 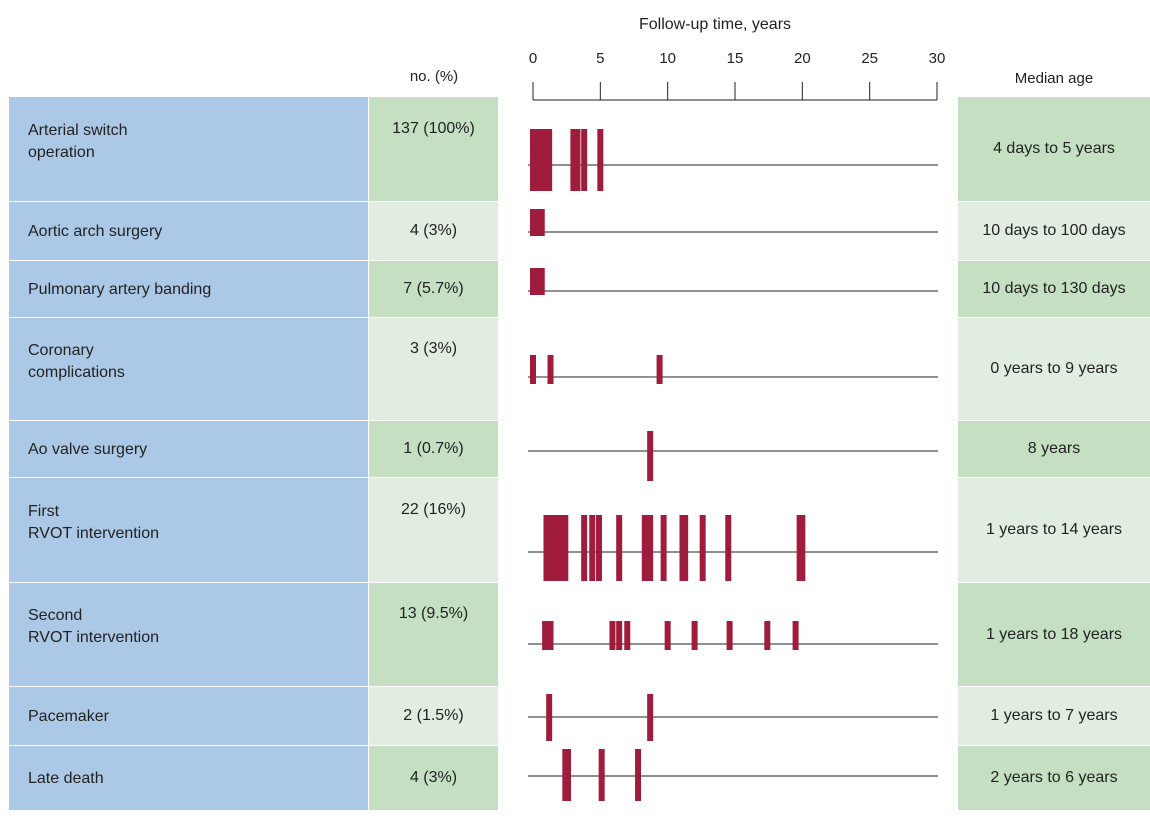 I want to click on row-median-age: 4 days to 5 years, so click(x=1054, y=149).